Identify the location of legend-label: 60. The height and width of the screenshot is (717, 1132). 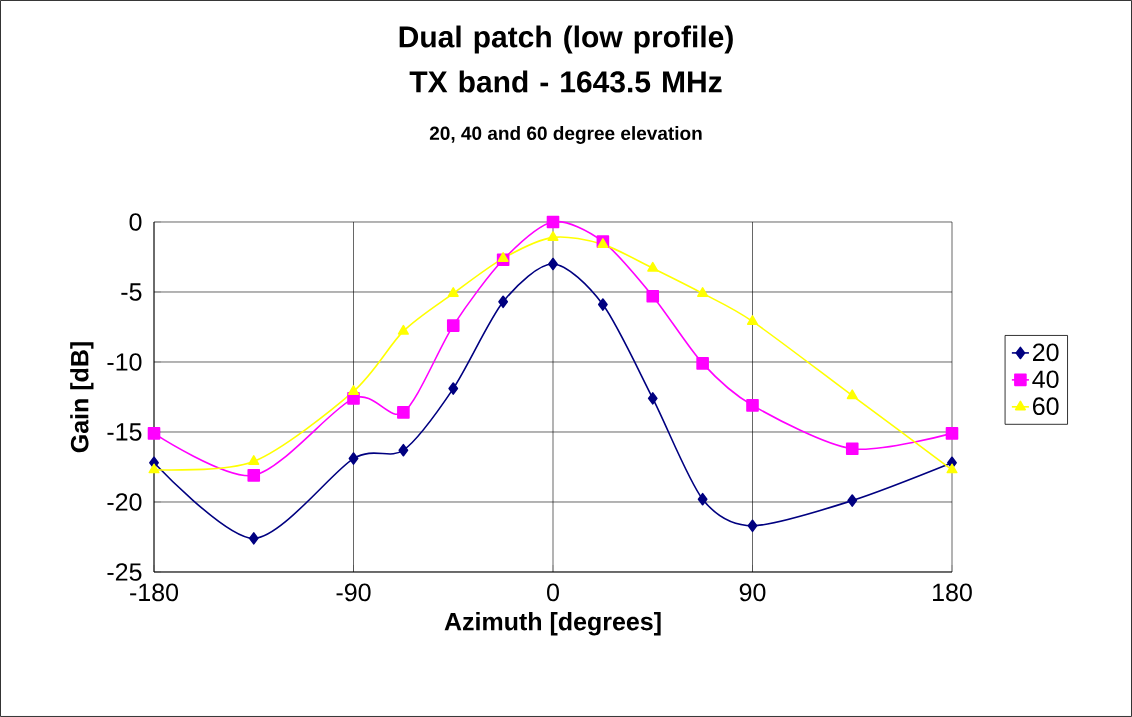
(1046, 406).